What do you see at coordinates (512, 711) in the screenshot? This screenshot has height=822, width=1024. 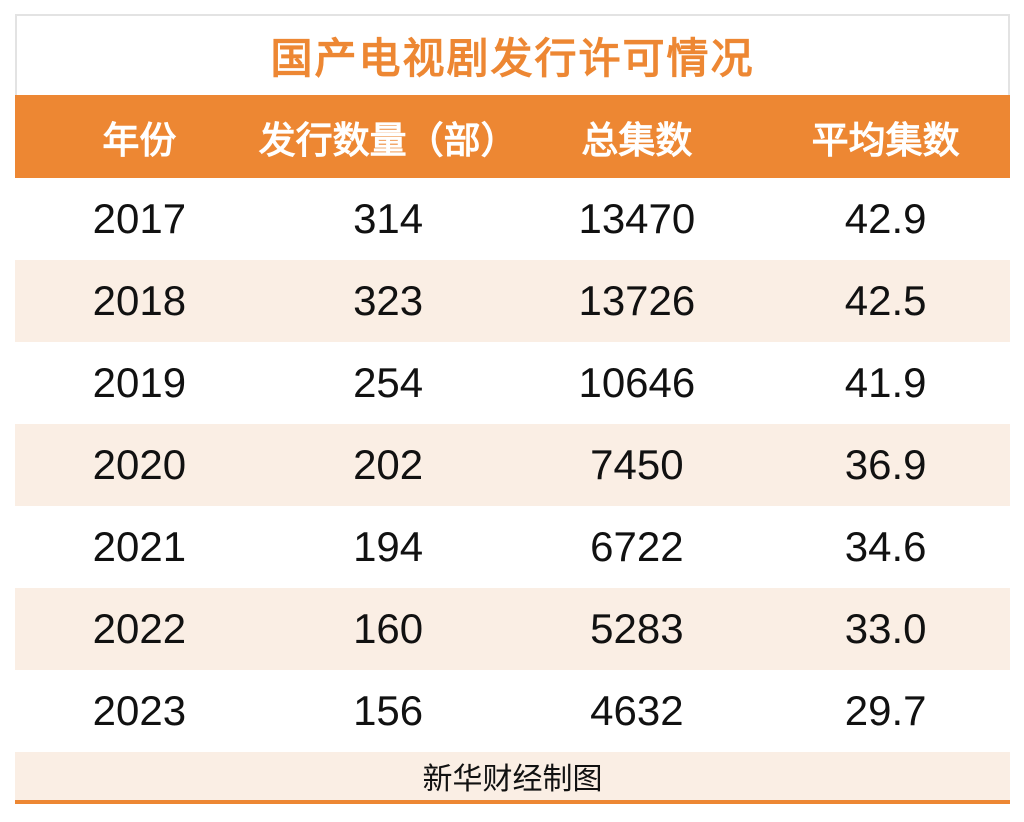 I see `table-row: 2023 156 4632 29.7` at bounding box center [512, 711].